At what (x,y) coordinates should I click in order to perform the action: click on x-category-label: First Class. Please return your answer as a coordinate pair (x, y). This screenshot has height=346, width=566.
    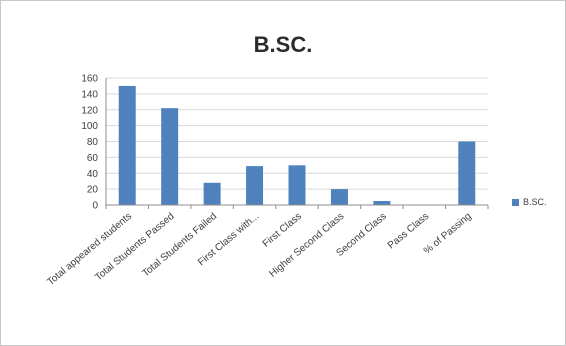
    Looking at the image, I should click on (282, 230).